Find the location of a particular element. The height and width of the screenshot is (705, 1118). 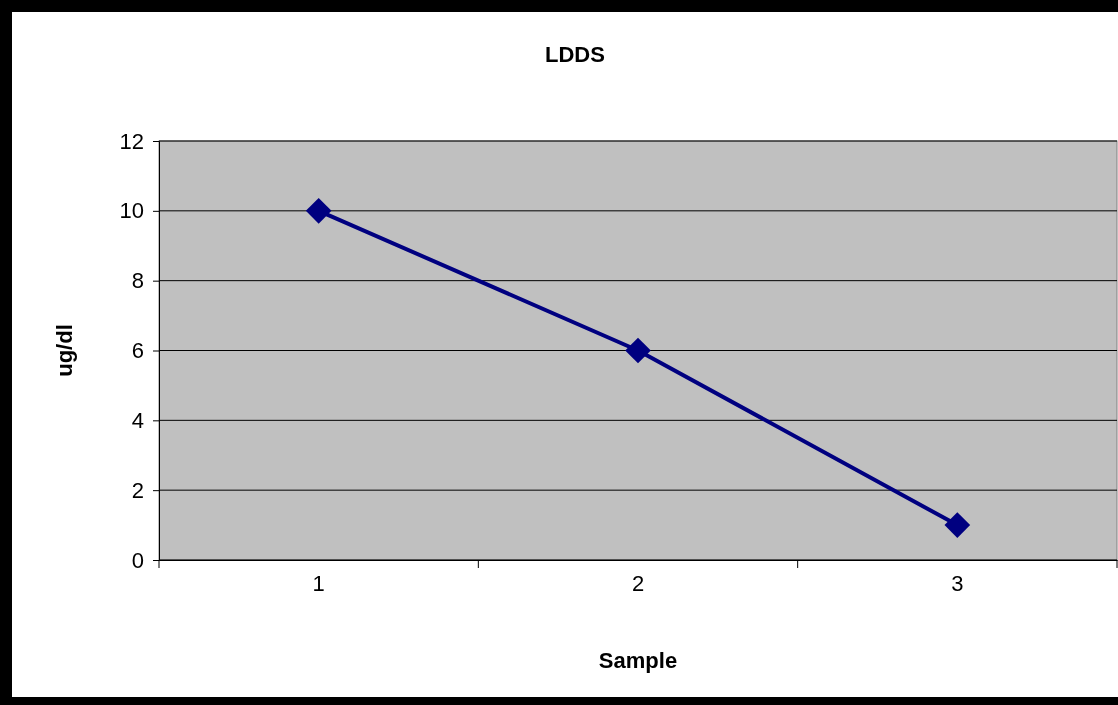

y-axis-title: ug/dl is located at coordinates (64, 350).